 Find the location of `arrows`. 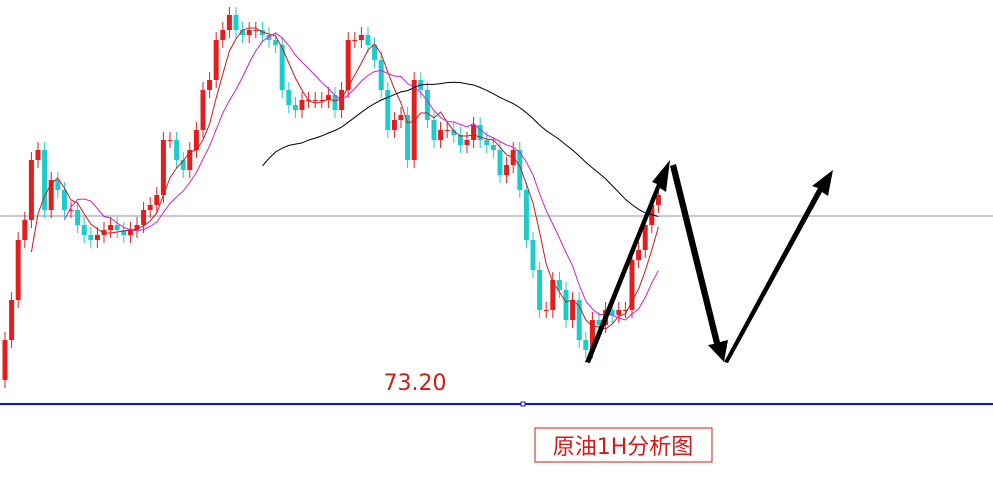

arrows is located at coordinates (709, 261).